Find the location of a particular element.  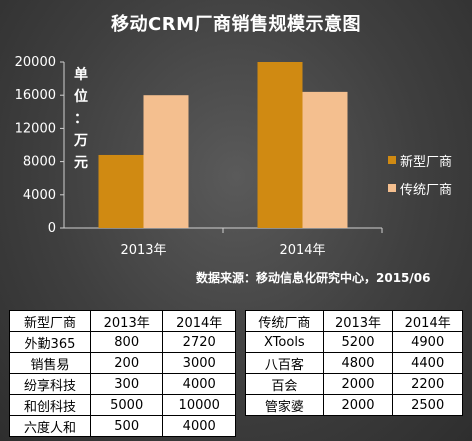

unit-char: 元 is located at coordinates (81, 163).